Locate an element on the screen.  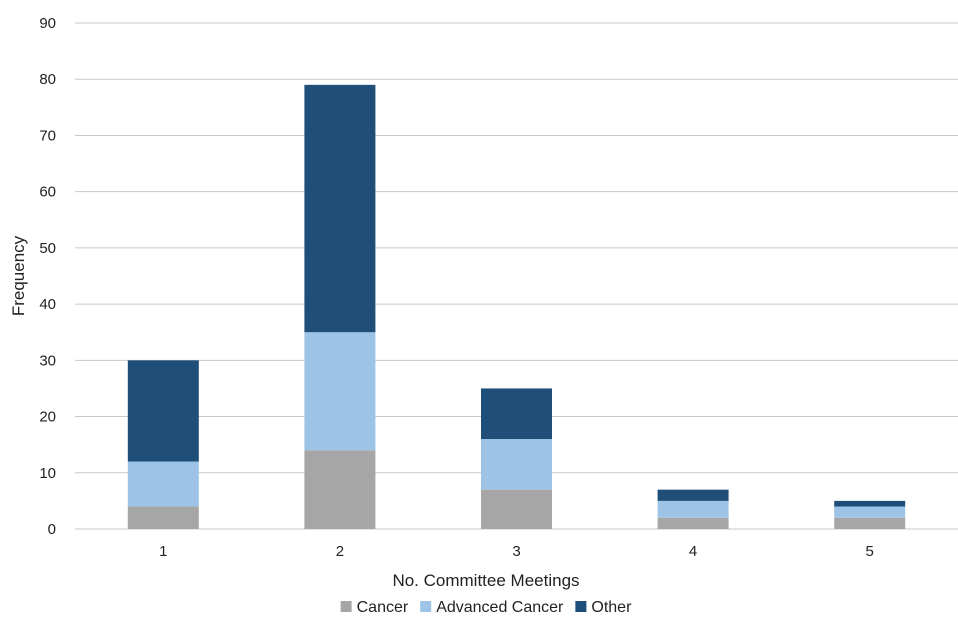
y-tick-label: 10 is located at coordinates (47, 473).